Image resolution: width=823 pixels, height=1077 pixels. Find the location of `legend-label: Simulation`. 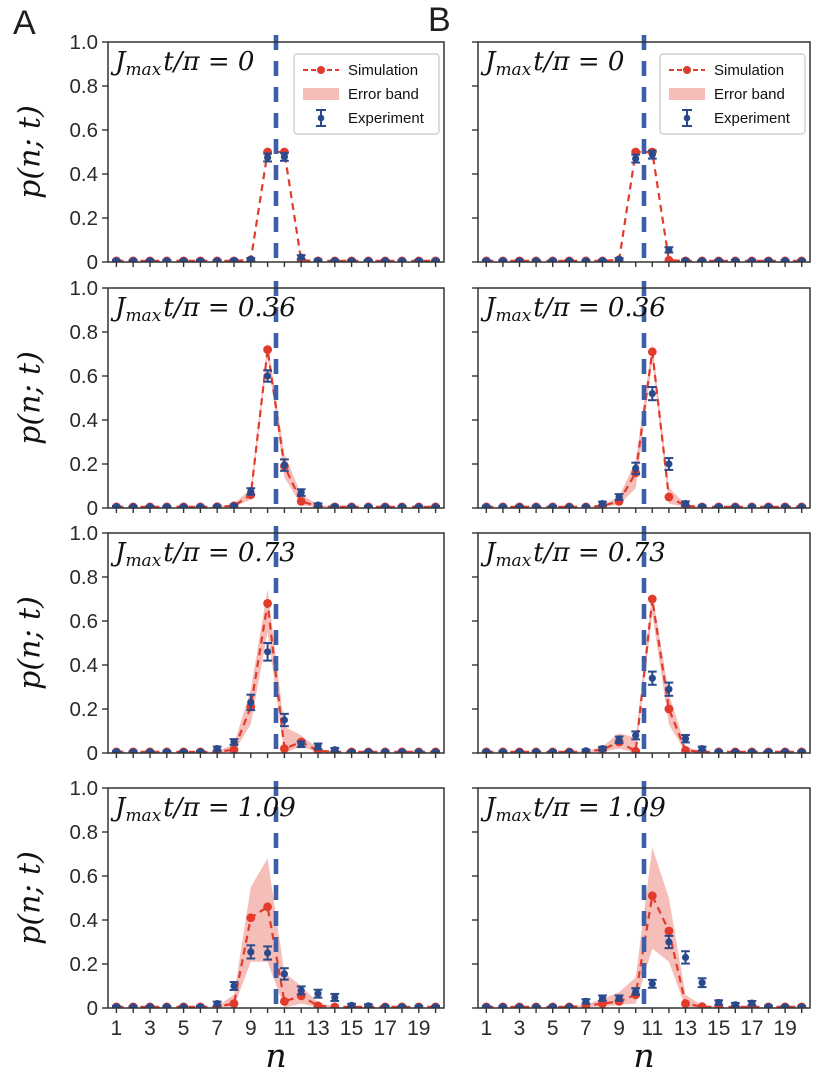

legend-label: Simulation is located at coordinates (383, 70).